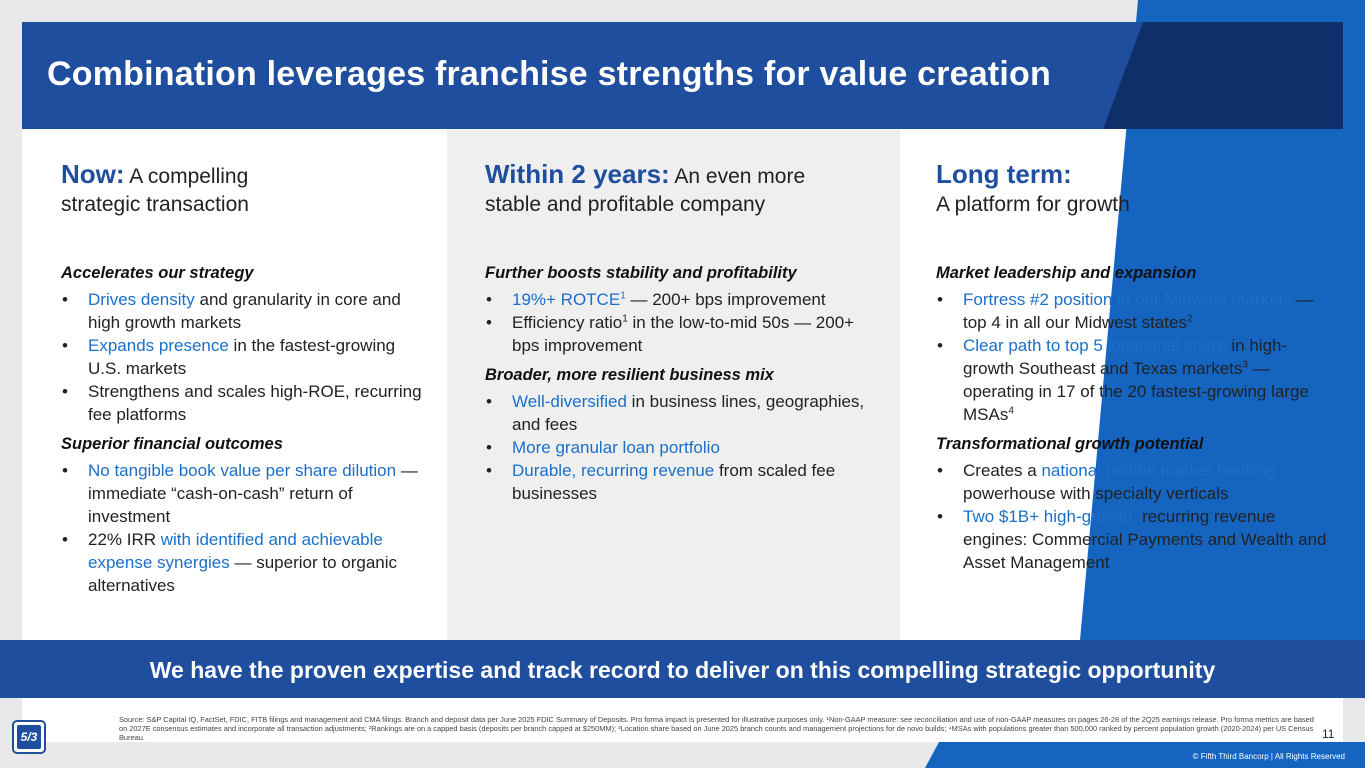 Image resolution: width=1365 pixels, height=768 pixels. I want to click on page-number: 11, so click(1328, 734).